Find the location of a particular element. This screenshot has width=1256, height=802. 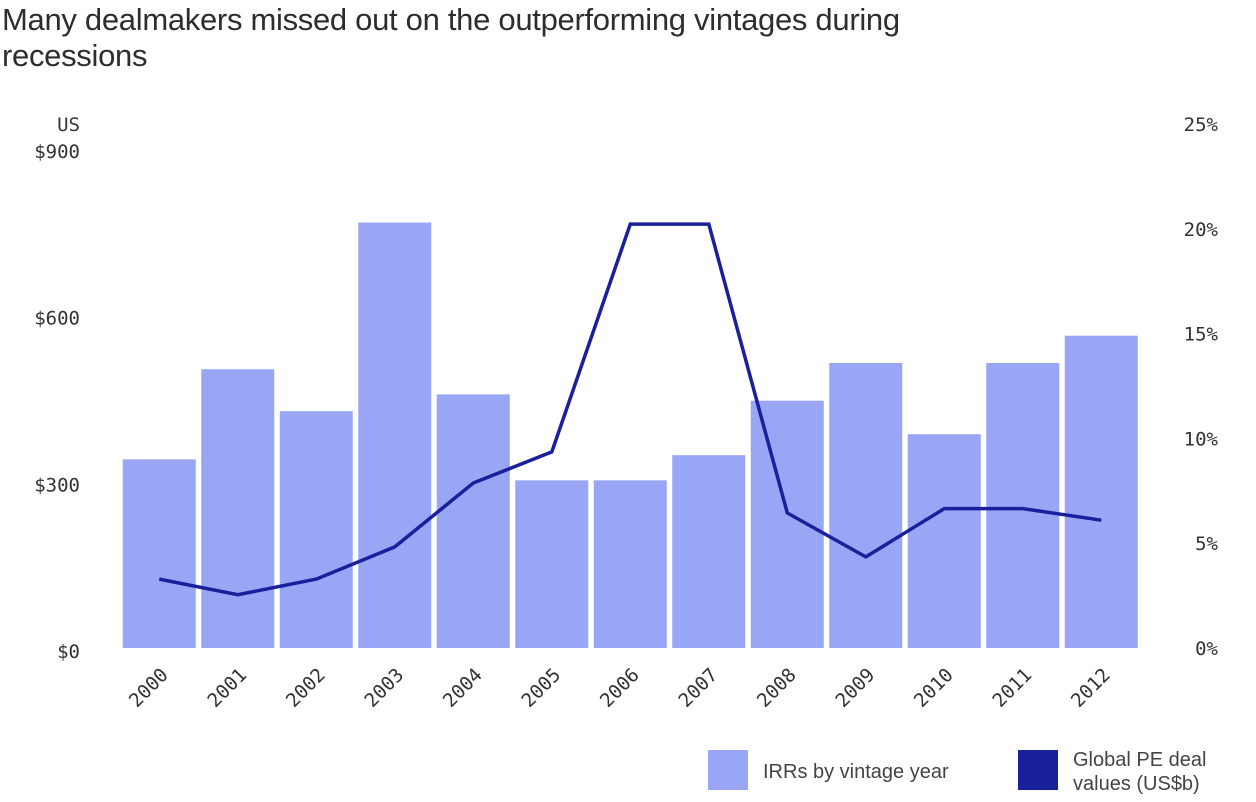

left-axis-unit-label: US is located at coordinates (68, 125).